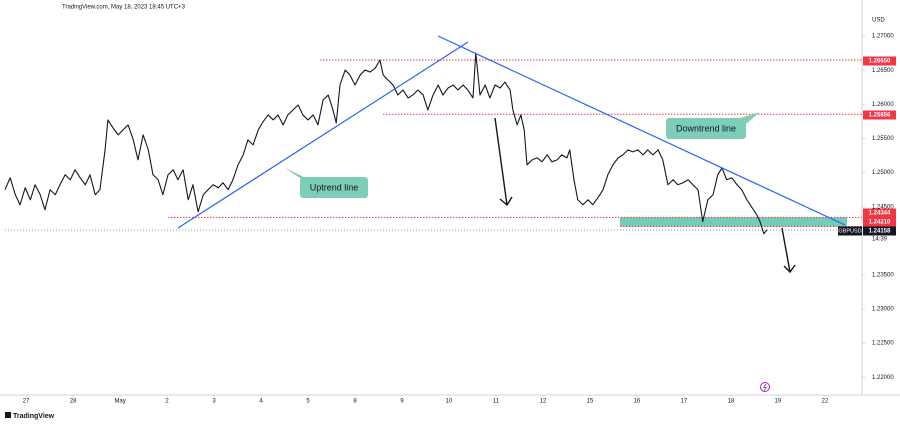 This screenshot has width=900, height=425. Describe the element at coordinates (355, 402) in the screenshot. I see `x-tick-label: 8` at that location.